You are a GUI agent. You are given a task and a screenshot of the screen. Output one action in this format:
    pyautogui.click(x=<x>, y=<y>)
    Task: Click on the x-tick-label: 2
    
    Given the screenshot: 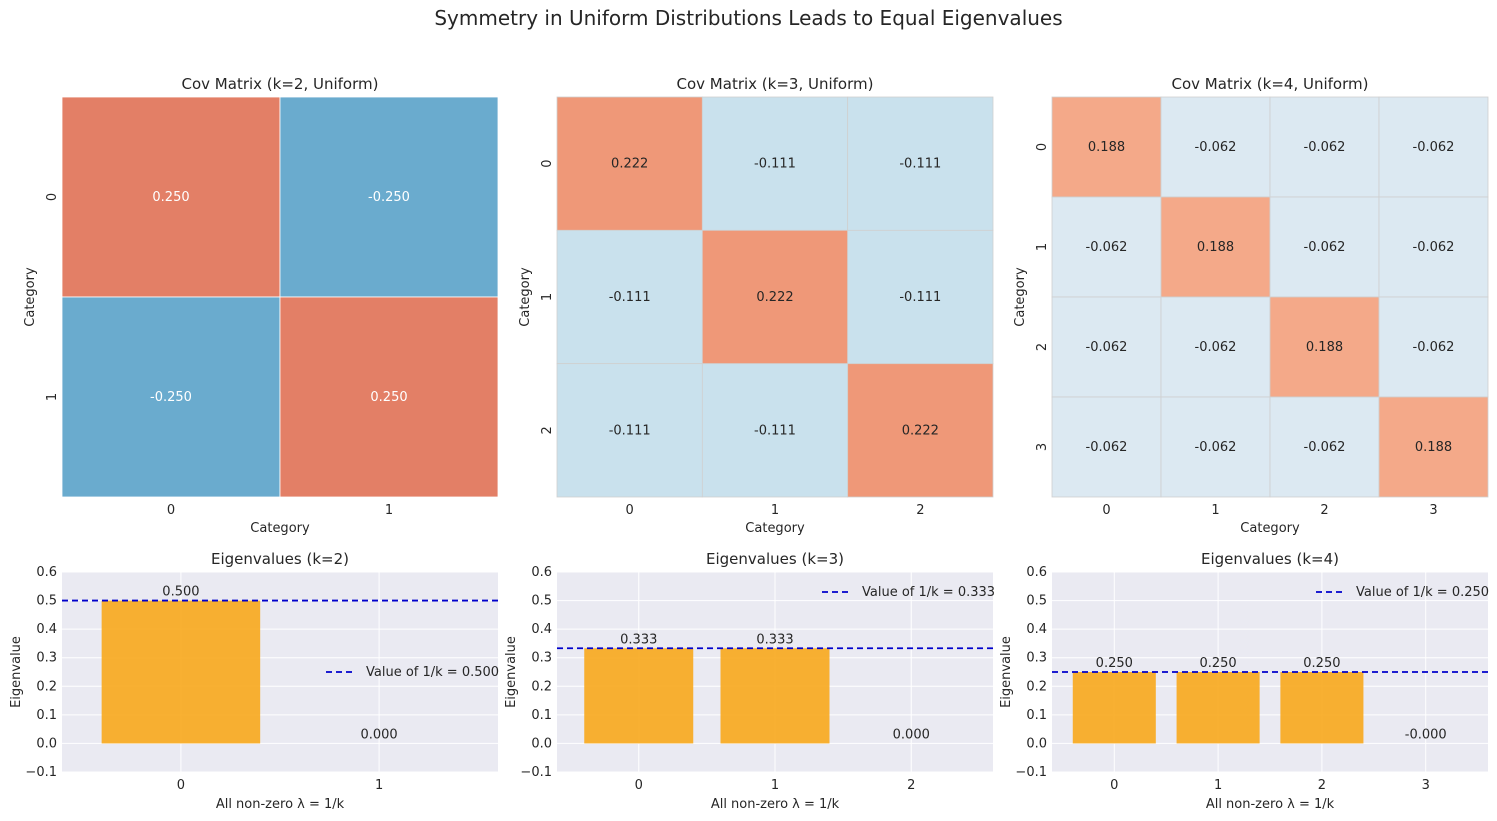 What is the action you would take?
    pyautogui.click(x=911, y=785)
    